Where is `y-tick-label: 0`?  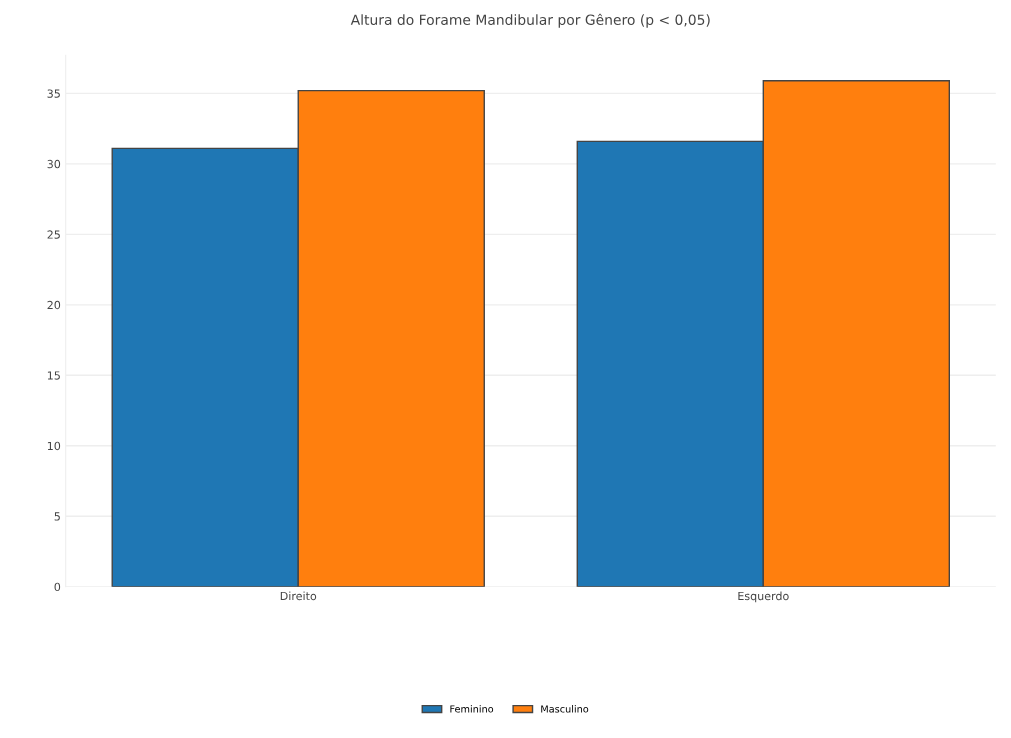
y-tick-label: 0 is located at coordinates (57, 587).